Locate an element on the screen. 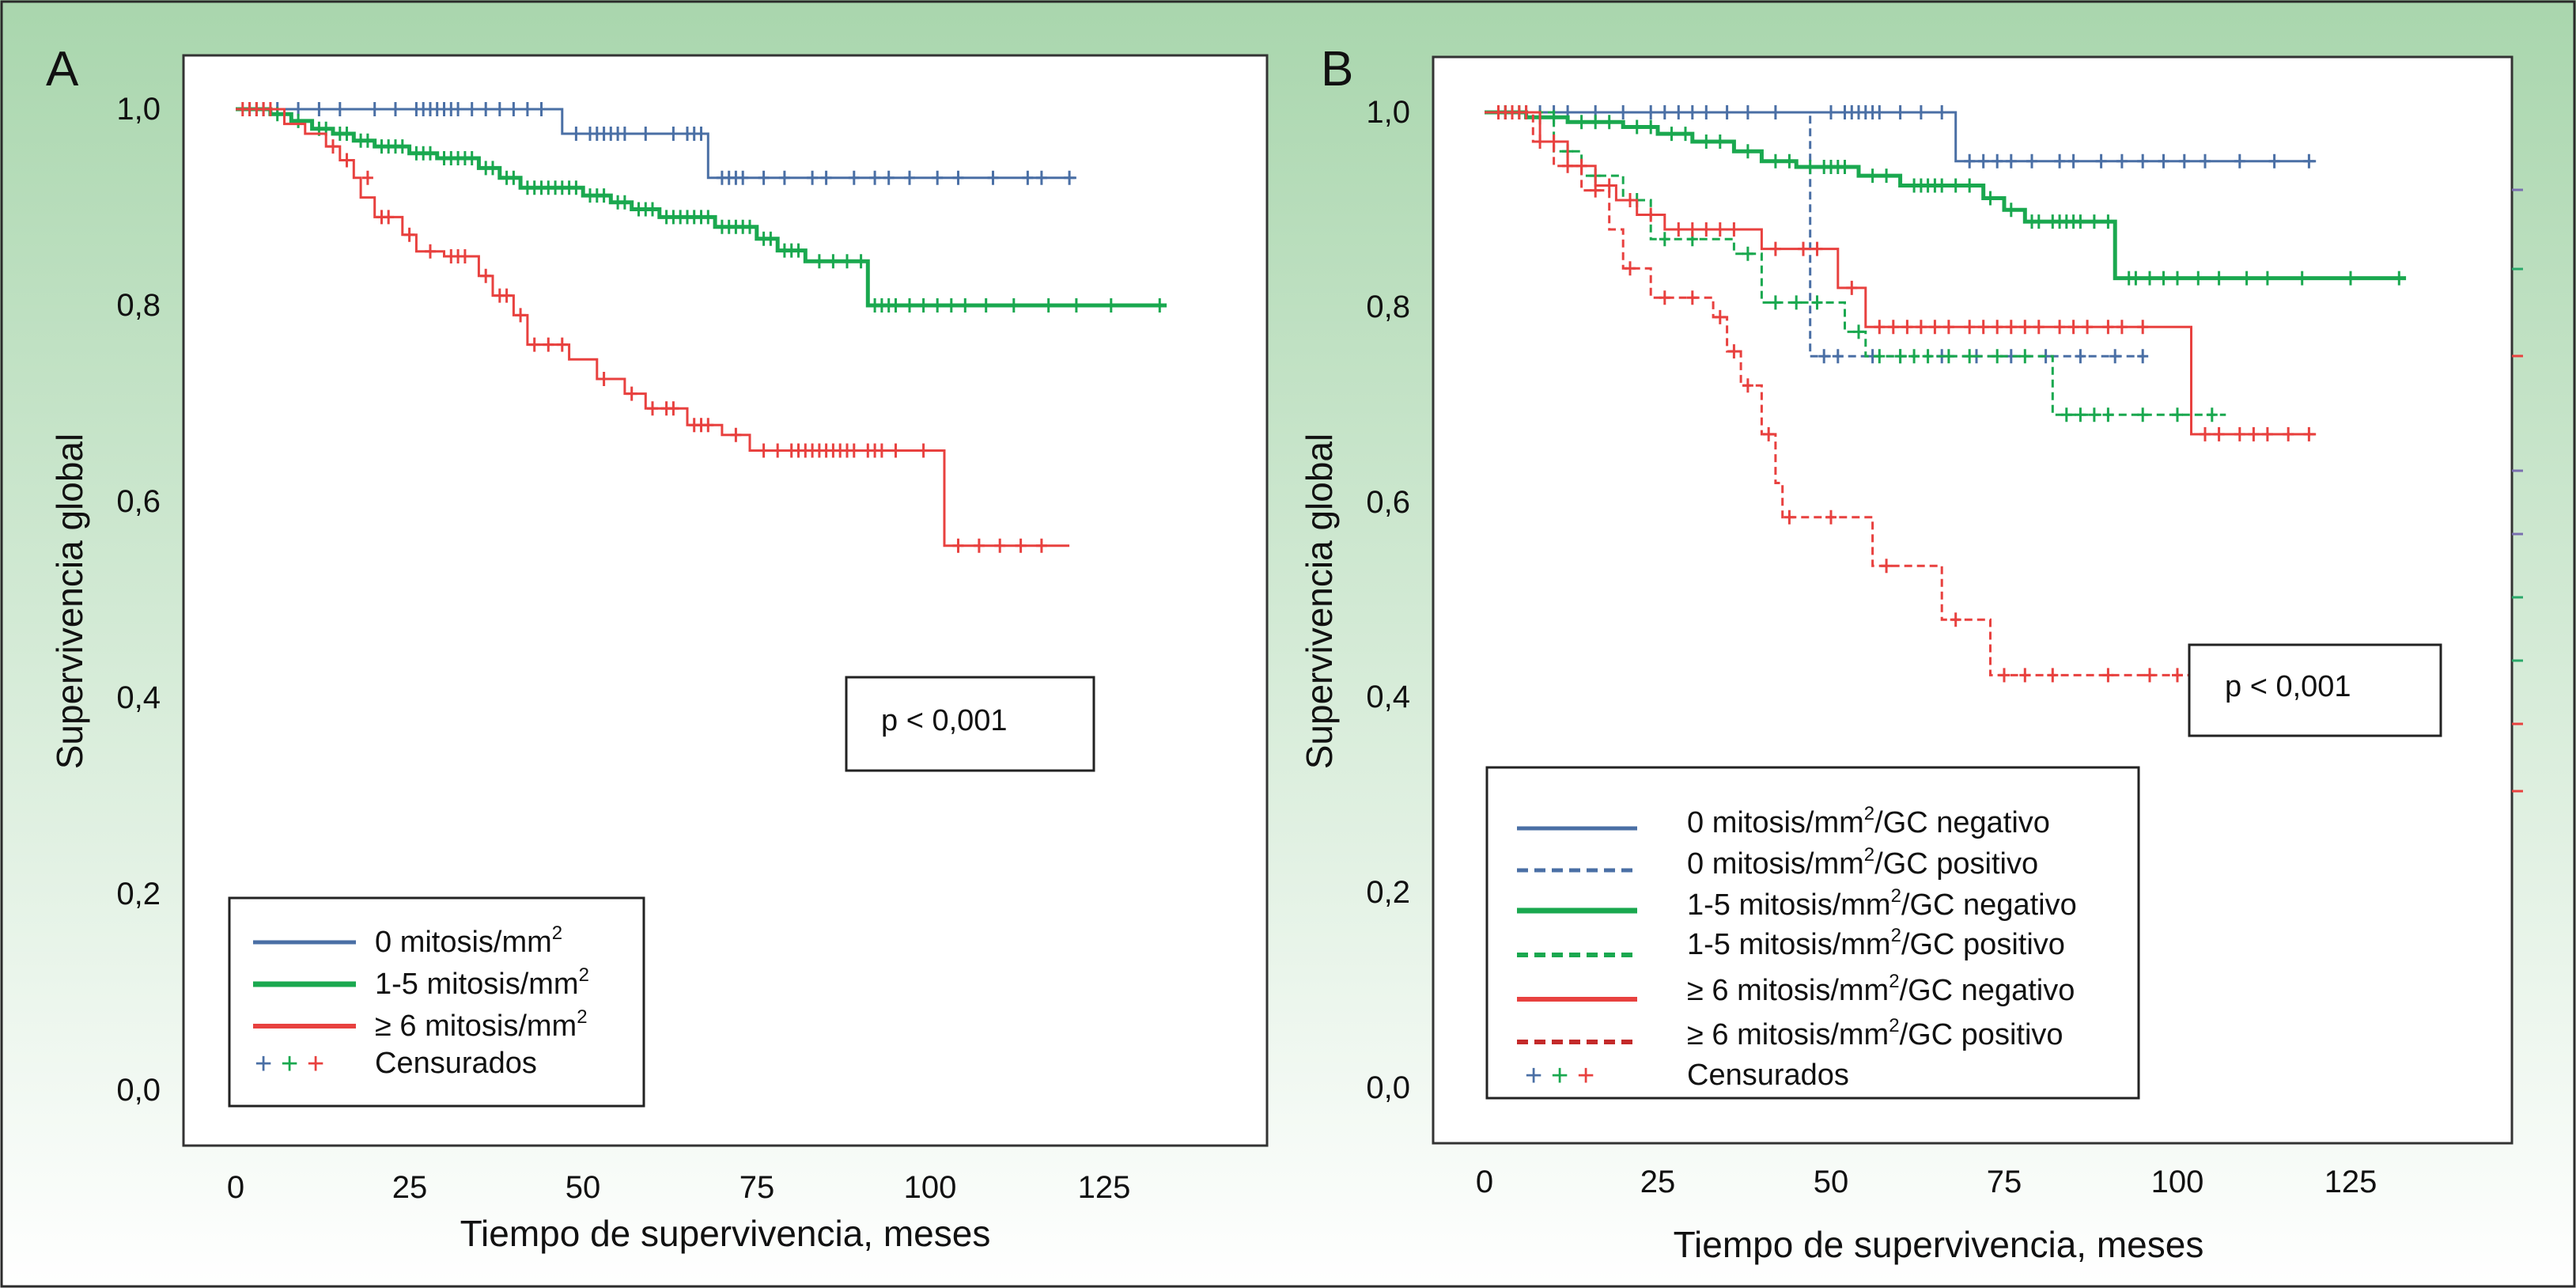 This screenshot has height=1288, width=2576. panel-a-ytick-labels: 0,0 0,2 0,4 0,6 0,8 1,0 is located at coordinates (139, 600).